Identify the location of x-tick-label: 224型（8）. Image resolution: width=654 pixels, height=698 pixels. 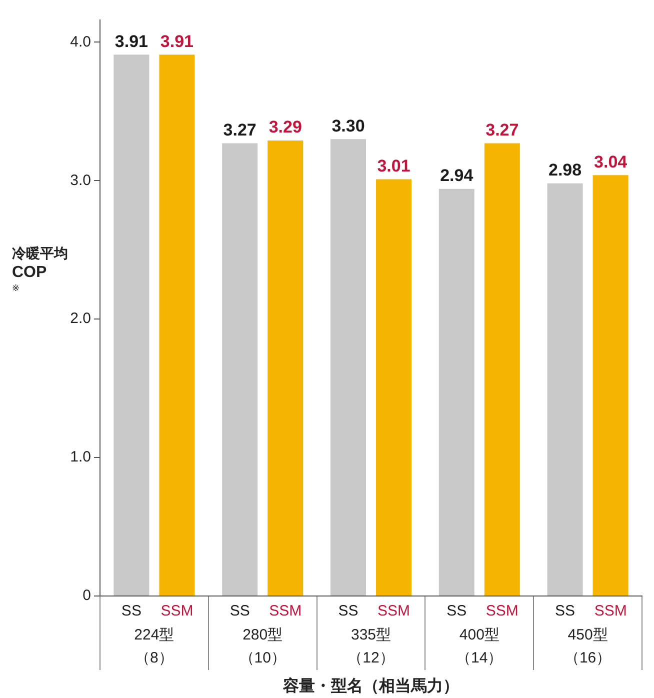
(154, 646).